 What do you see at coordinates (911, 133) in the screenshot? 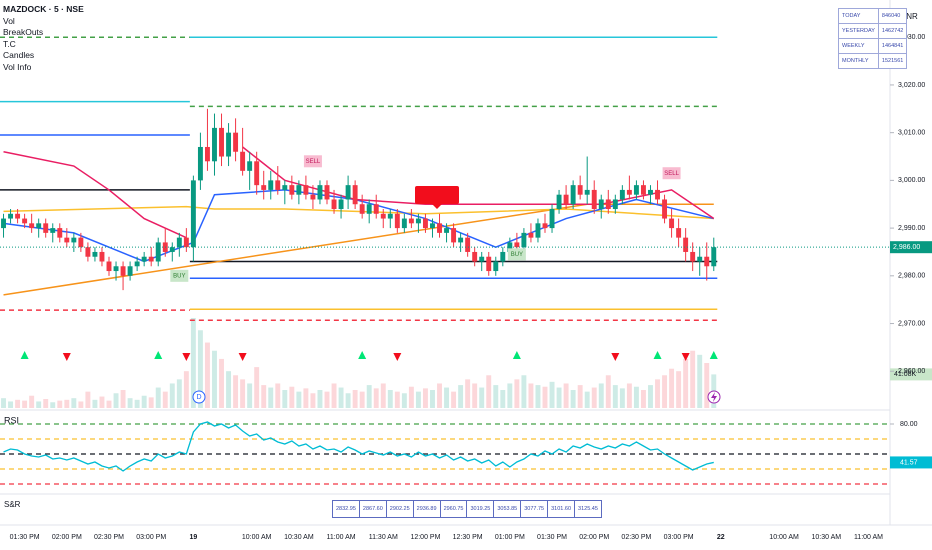
I see `y-tick-label: 3,010.00` at bounding box center [911, 133].